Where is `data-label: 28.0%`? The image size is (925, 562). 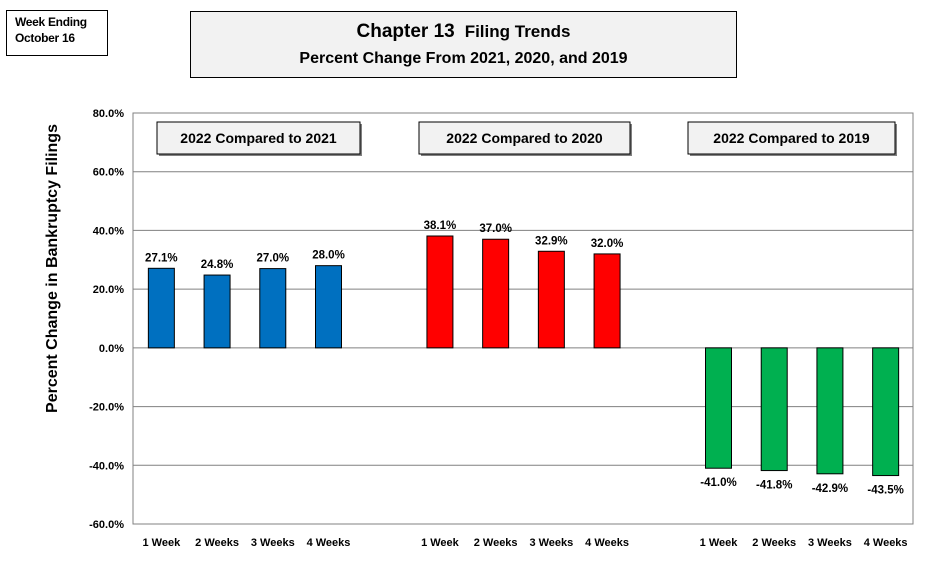
data-label: 28.0% is located at coordinates (328, 256).